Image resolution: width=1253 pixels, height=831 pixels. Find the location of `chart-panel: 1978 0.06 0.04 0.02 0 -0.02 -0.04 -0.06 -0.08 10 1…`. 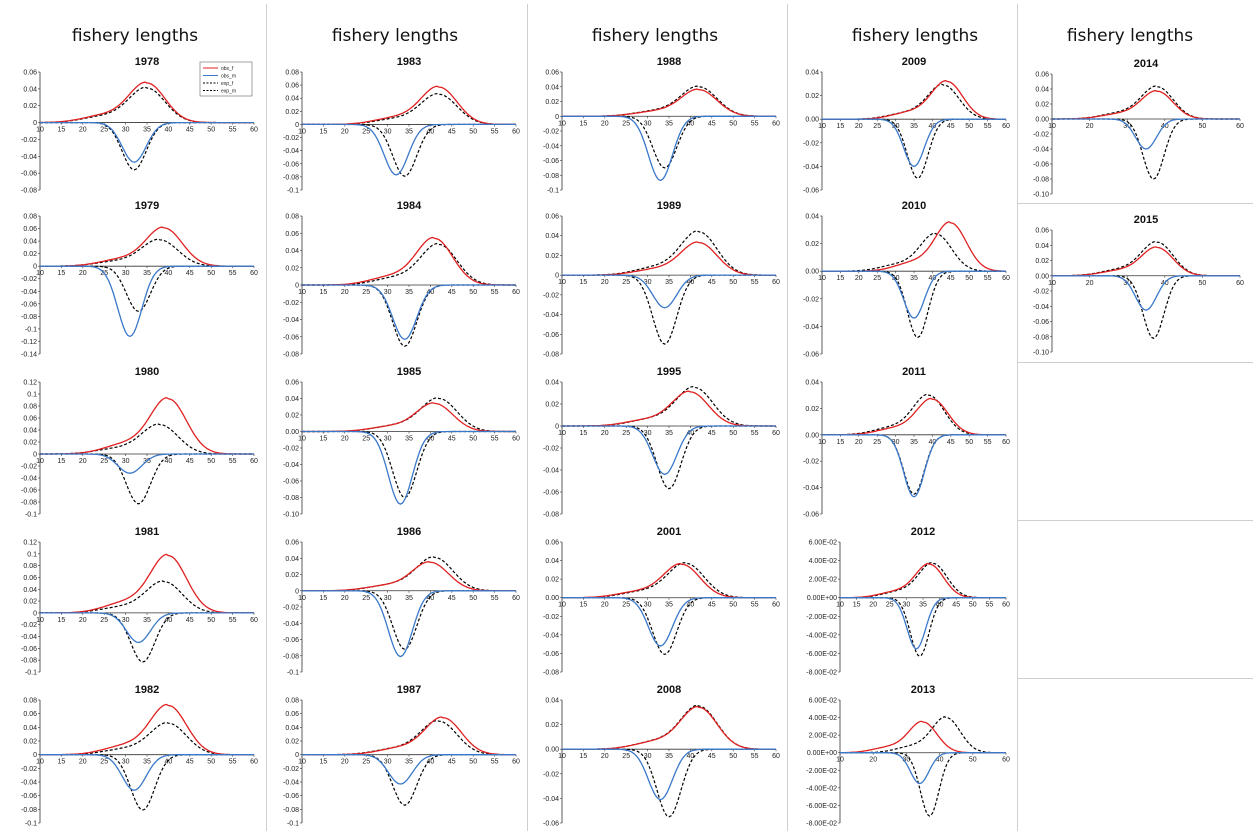

chart-panel: 1978 0.06 0.04 0.02 0 -0.02 -0.04 -0.06 -0.08 10 1… is located at coordinates (139, 125).